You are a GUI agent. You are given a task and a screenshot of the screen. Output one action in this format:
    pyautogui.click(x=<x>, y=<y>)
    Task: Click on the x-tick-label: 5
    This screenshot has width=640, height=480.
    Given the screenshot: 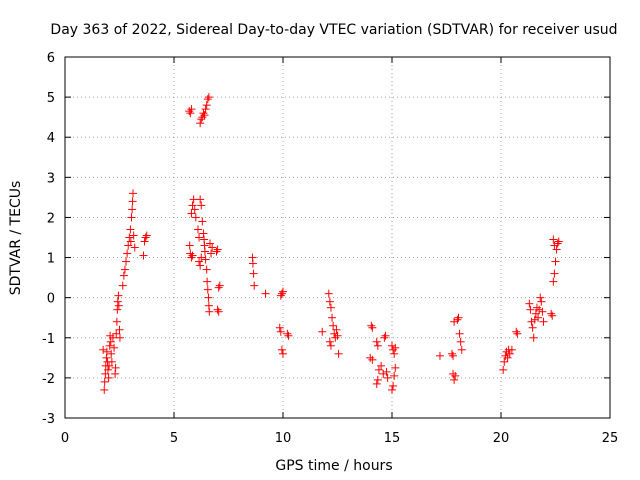 What is the action you would take?
    pyautogui.click(x=174, y=438)
    